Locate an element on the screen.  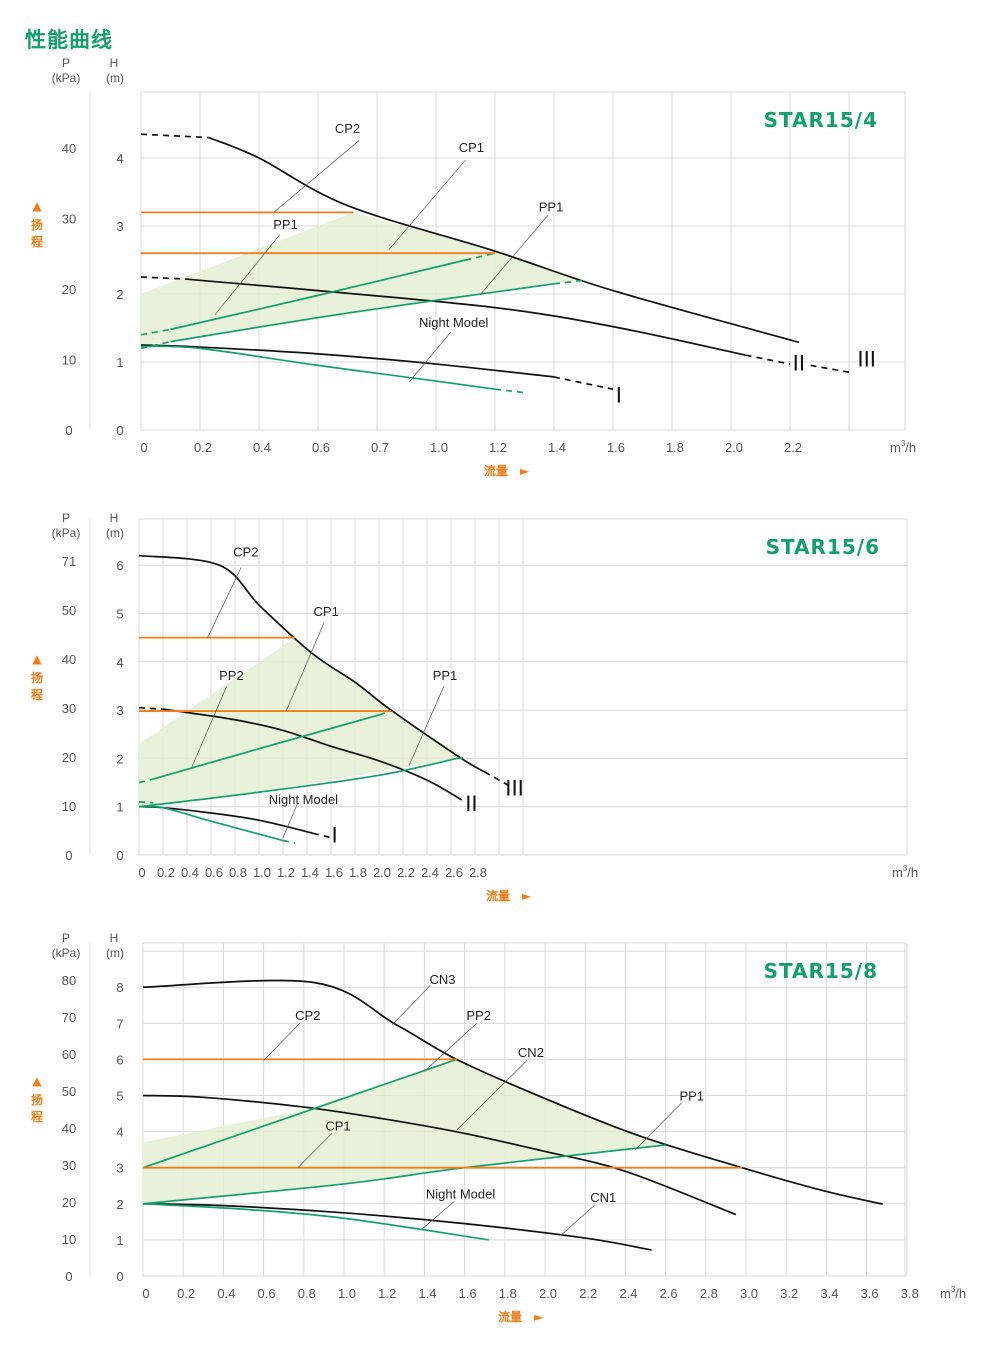
model-title: STAR15/8 is located at coordinates (821, 971).